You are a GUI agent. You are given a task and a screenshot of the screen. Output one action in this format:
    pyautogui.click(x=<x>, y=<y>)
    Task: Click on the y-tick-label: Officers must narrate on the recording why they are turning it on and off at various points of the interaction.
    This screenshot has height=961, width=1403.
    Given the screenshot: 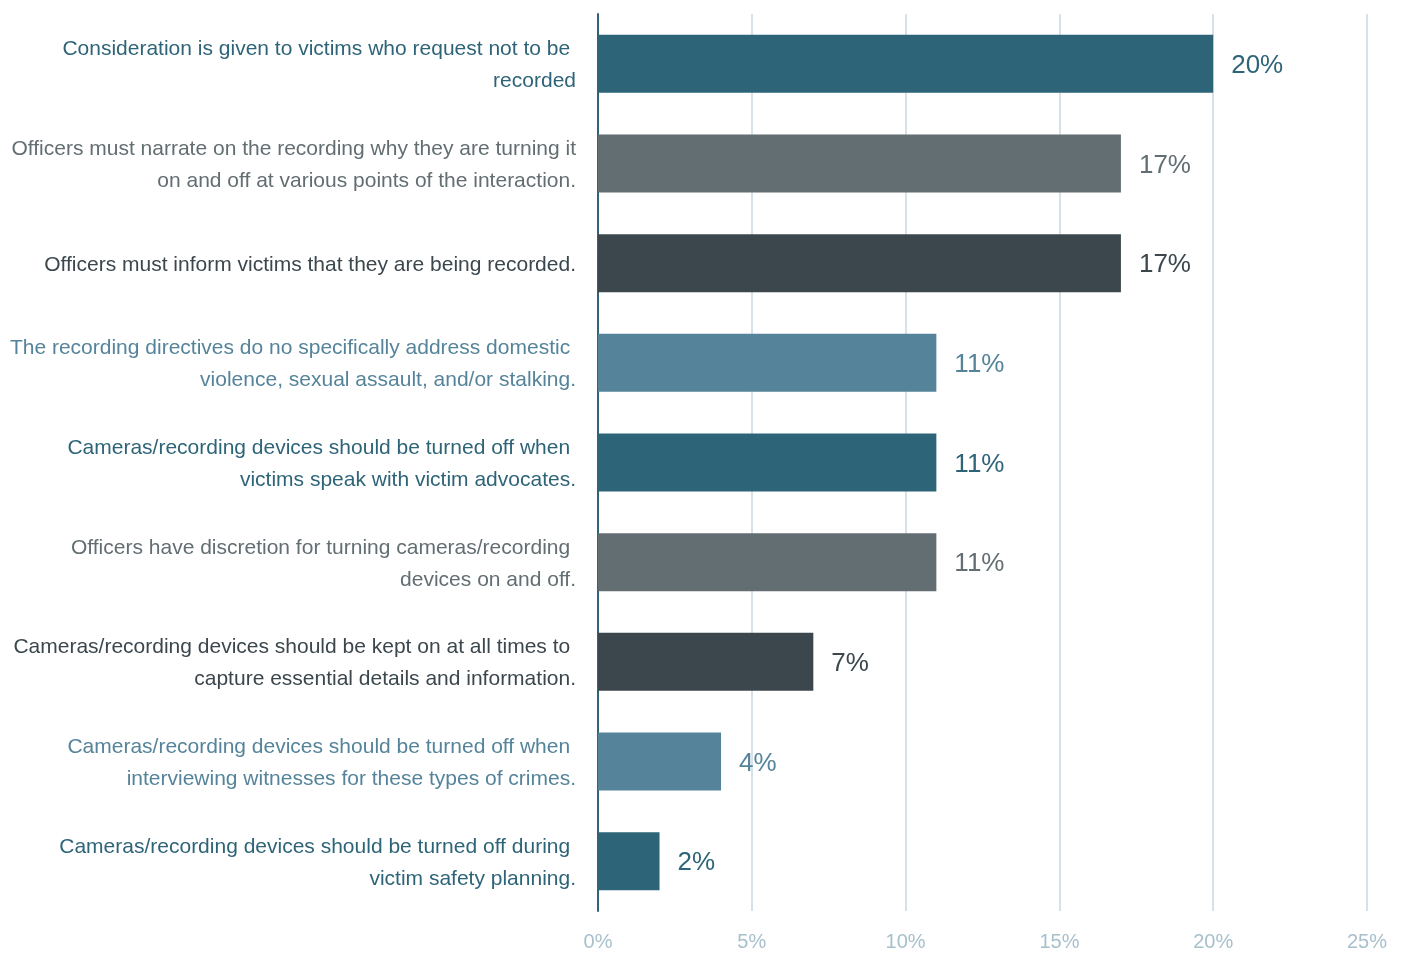 What is the action you would take?
    pyautogui.click(x=294, y=163)
    